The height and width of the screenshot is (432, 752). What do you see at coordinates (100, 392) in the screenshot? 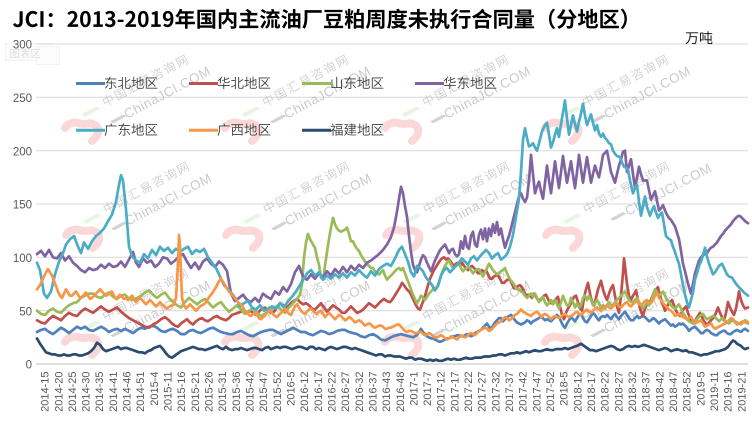
I see `svg-text: 2014-35` at bounding box center [100, 392].